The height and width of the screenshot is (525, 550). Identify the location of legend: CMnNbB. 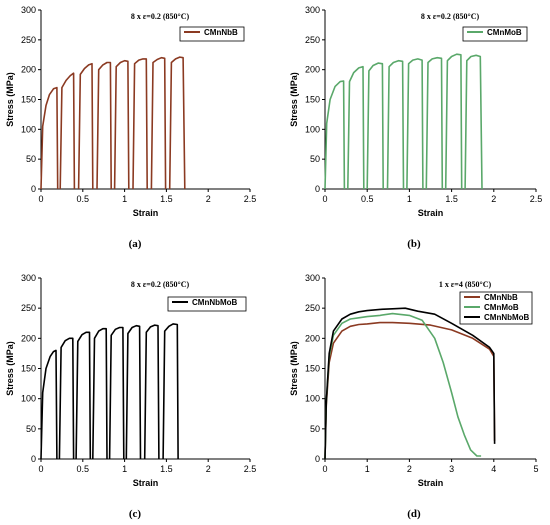
(212, 34).